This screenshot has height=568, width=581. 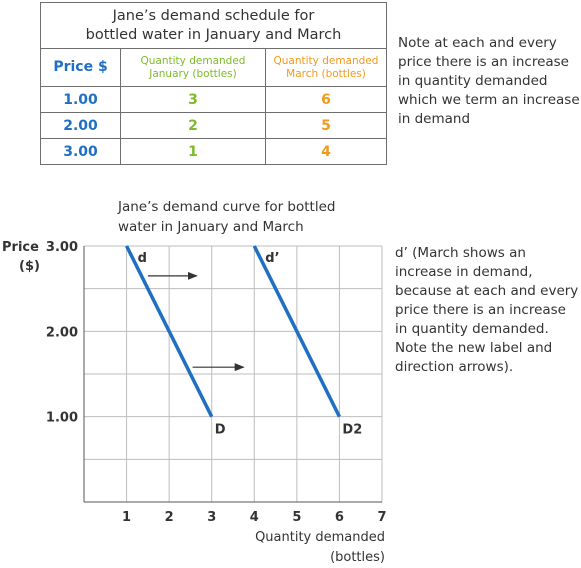 I want to click on price-header: Price $, so click(x=80, y=67).